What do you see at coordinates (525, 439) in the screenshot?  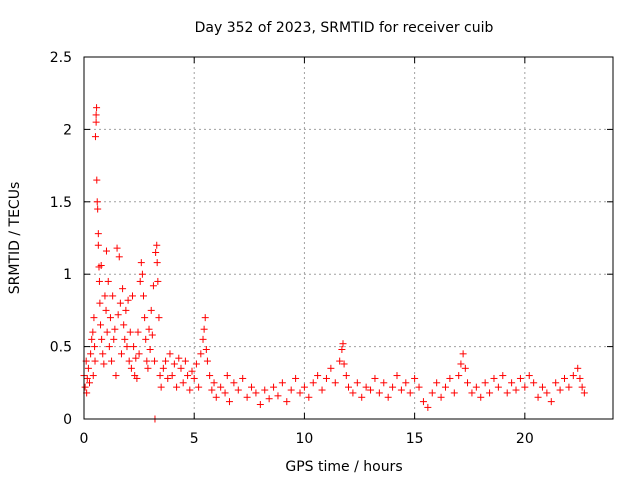 I see `x-tick-label: 20` at bounding box center [525, 439].